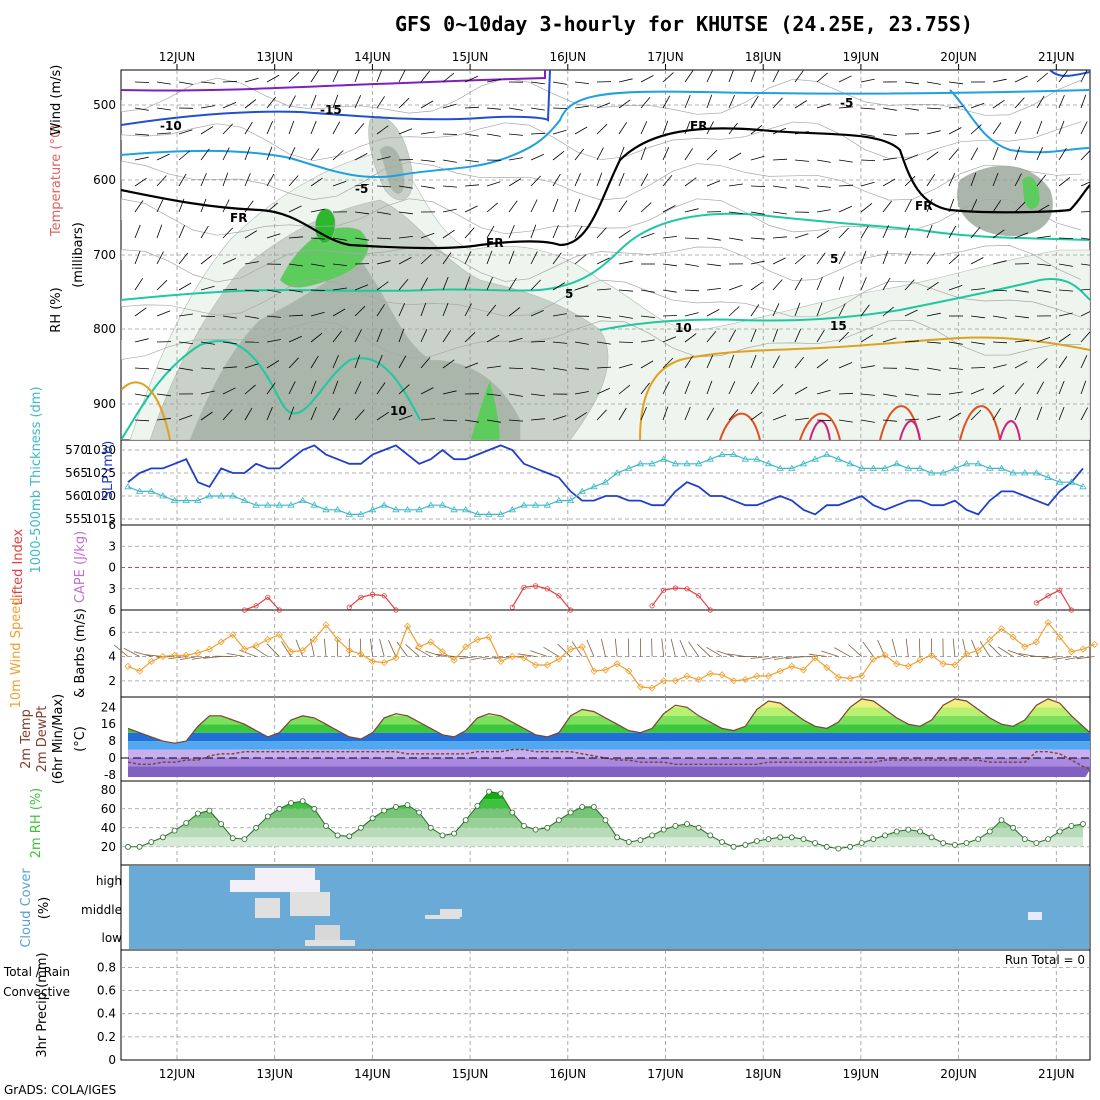  I want to click on bottom-date-label: 21JUN, so click(1056, 1074).